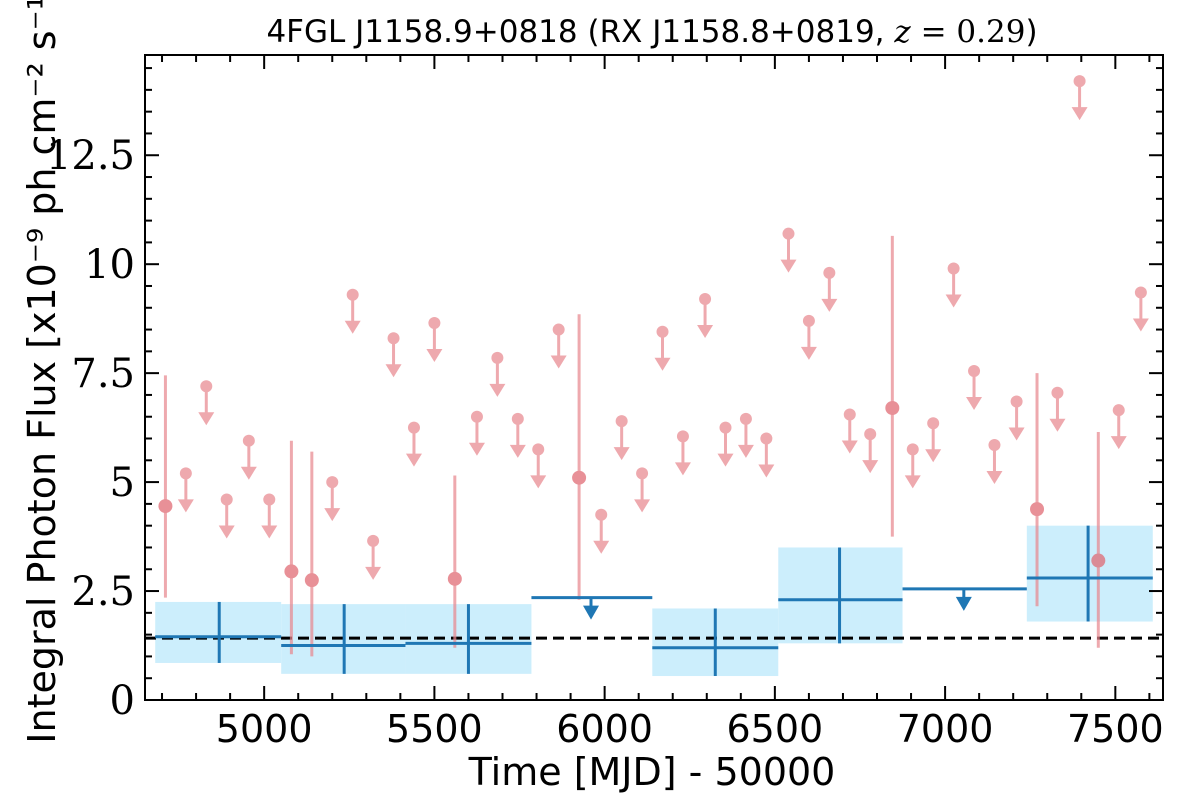  I want to click on long-bin-upper-limit, so click(964, 599).